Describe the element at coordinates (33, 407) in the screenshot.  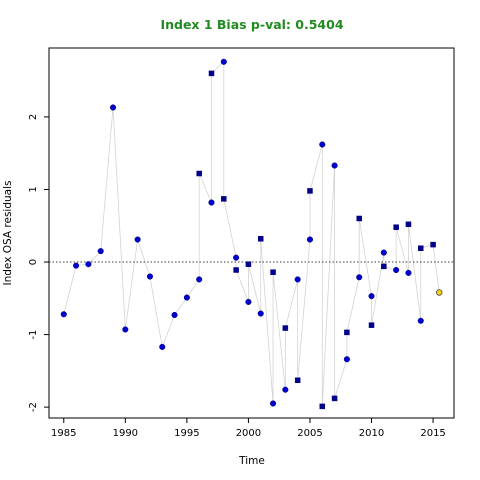
I see `y-tick-label: -2` at that location.